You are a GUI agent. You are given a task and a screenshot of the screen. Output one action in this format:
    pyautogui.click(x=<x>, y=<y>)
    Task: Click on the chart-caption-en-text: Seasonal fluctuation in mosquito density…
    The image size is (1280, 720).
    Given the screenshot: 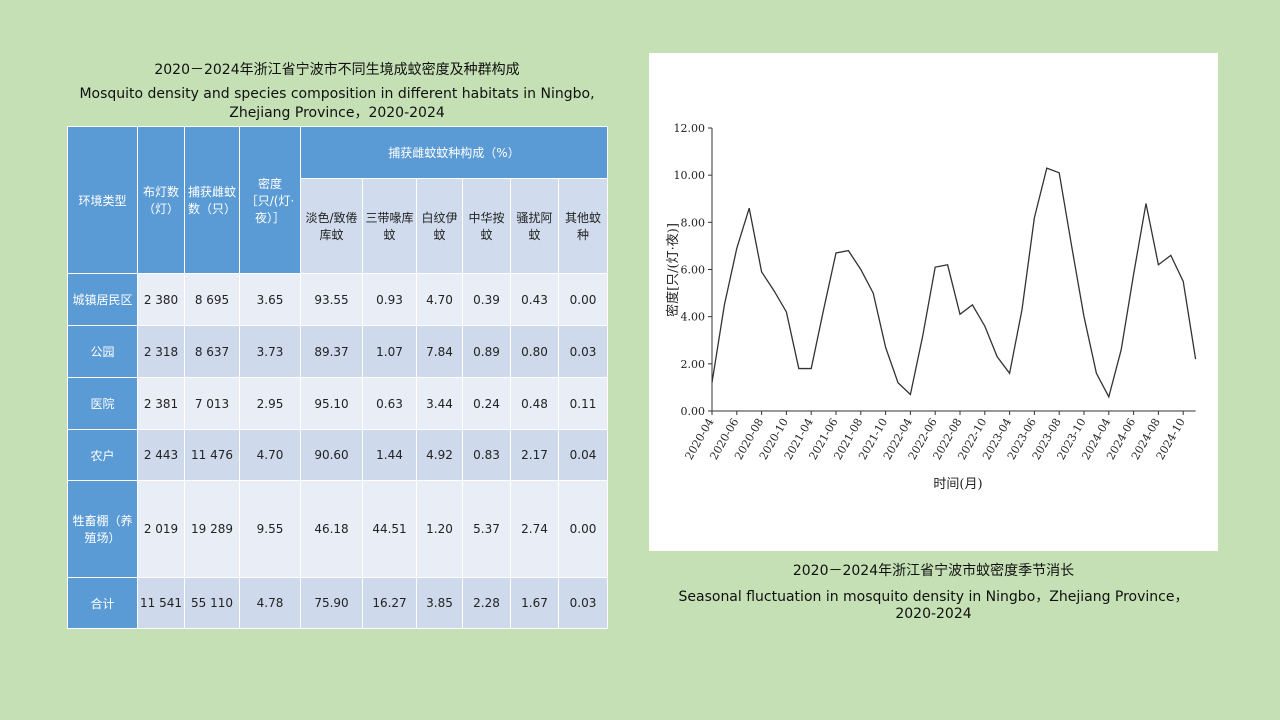 What is the action you would take?
    pyautogui.click(x=933, y=605)
    